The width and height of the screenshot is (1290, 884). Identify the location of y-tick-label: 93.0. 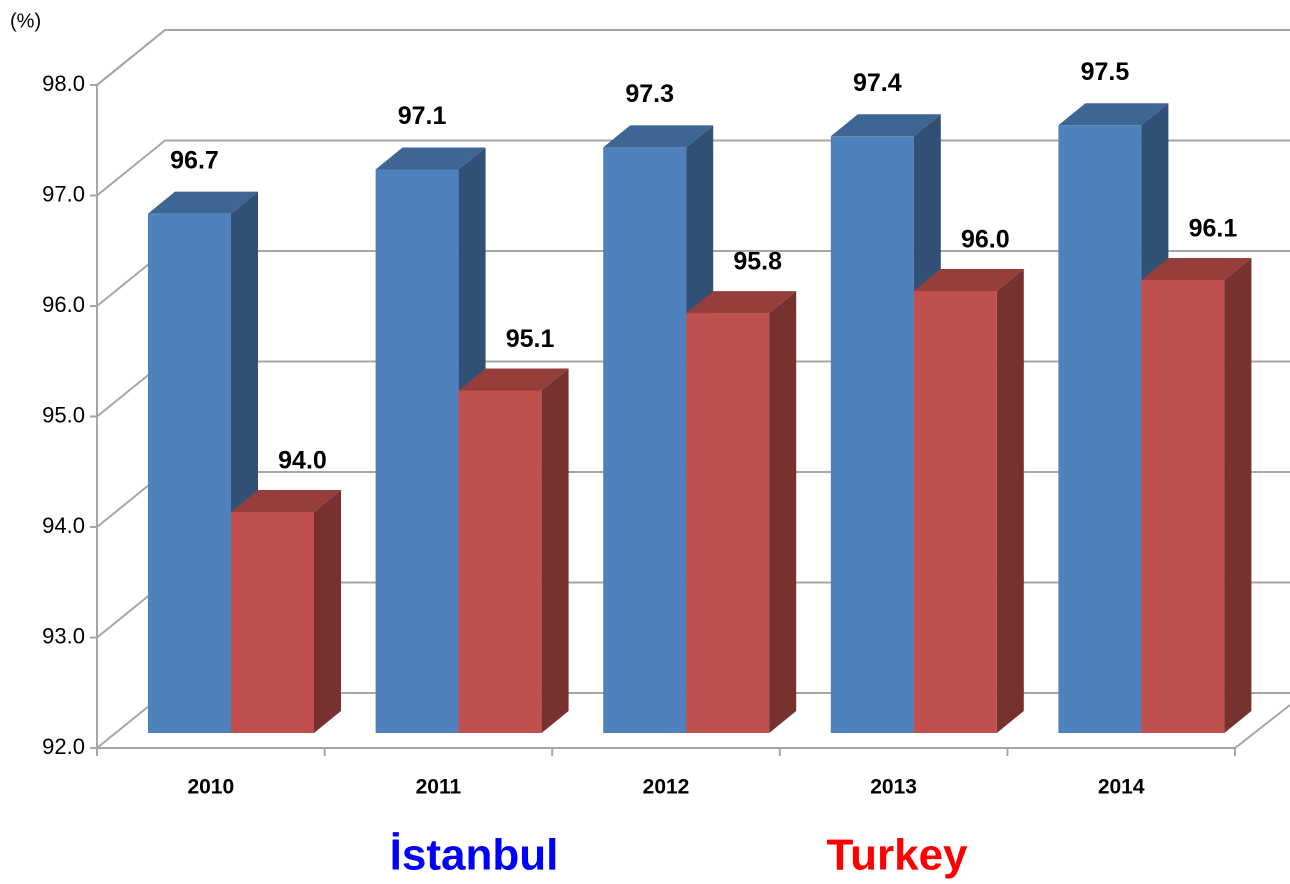
(63, 635).